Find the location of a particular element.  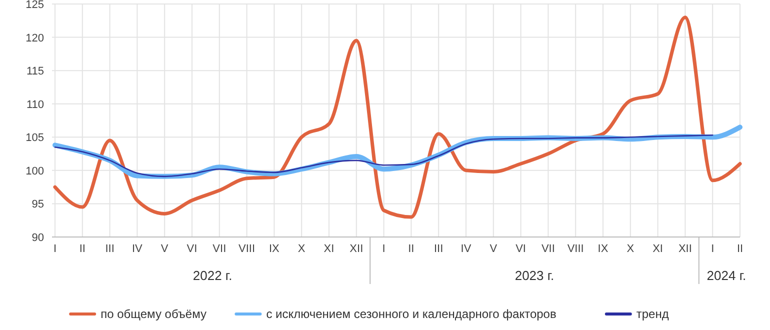

text: 2024 г. is located at coordinates (726, 275).